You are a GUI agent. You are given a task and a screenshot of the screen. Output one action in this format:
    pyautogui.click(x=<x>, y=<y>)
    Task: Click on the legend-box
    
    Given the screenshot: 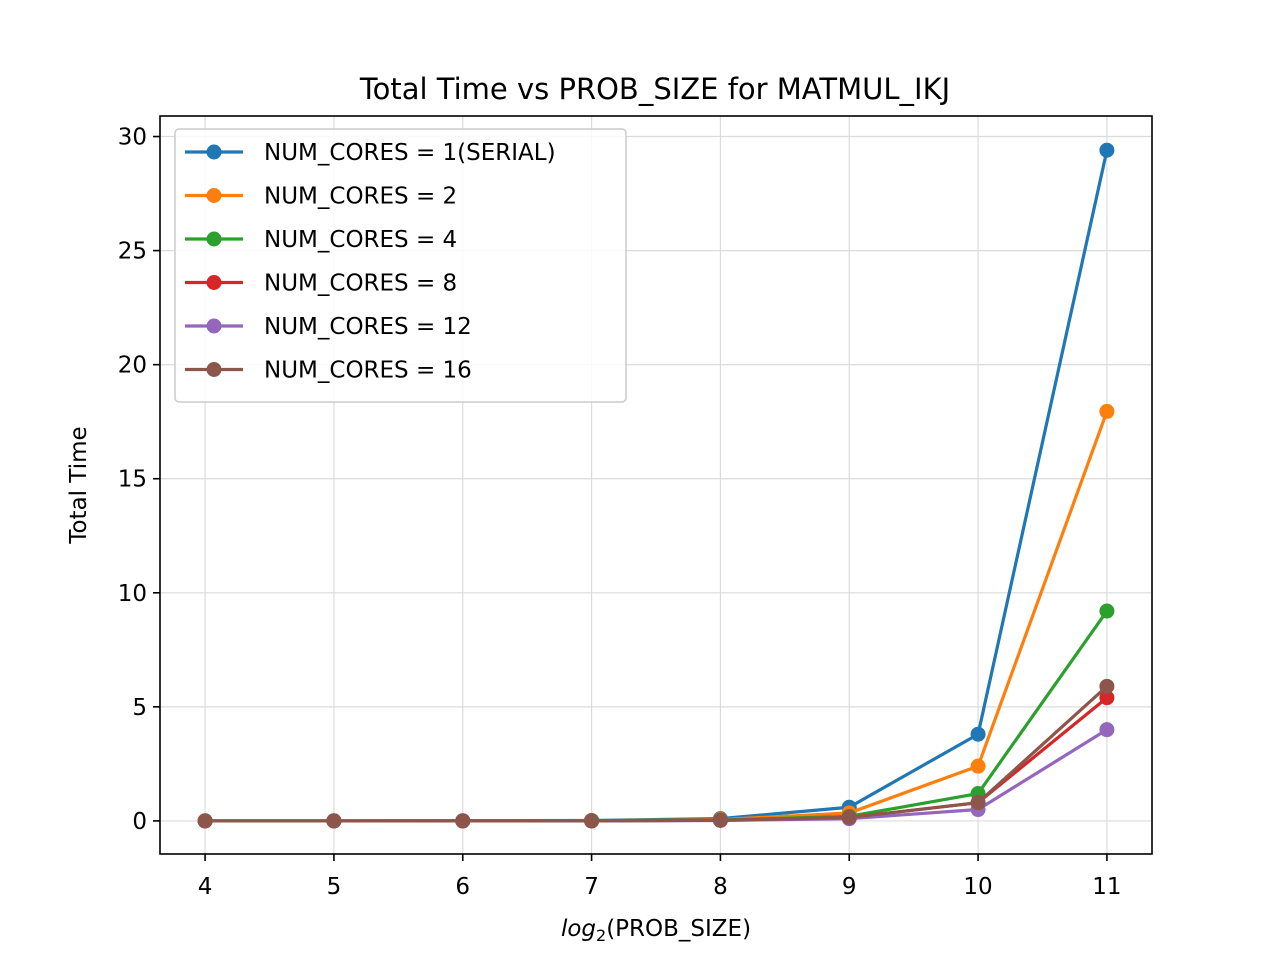 What is the action you would take?
    pyautogui.click(x=400, y=265)
    